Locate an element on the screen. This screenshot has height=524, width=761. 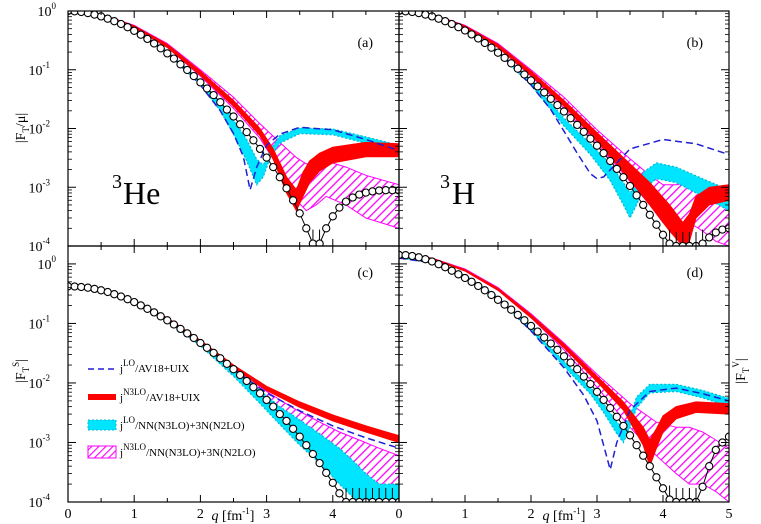
y-tick-label-c: 10⁻³ is located at coordinates (40, 441).